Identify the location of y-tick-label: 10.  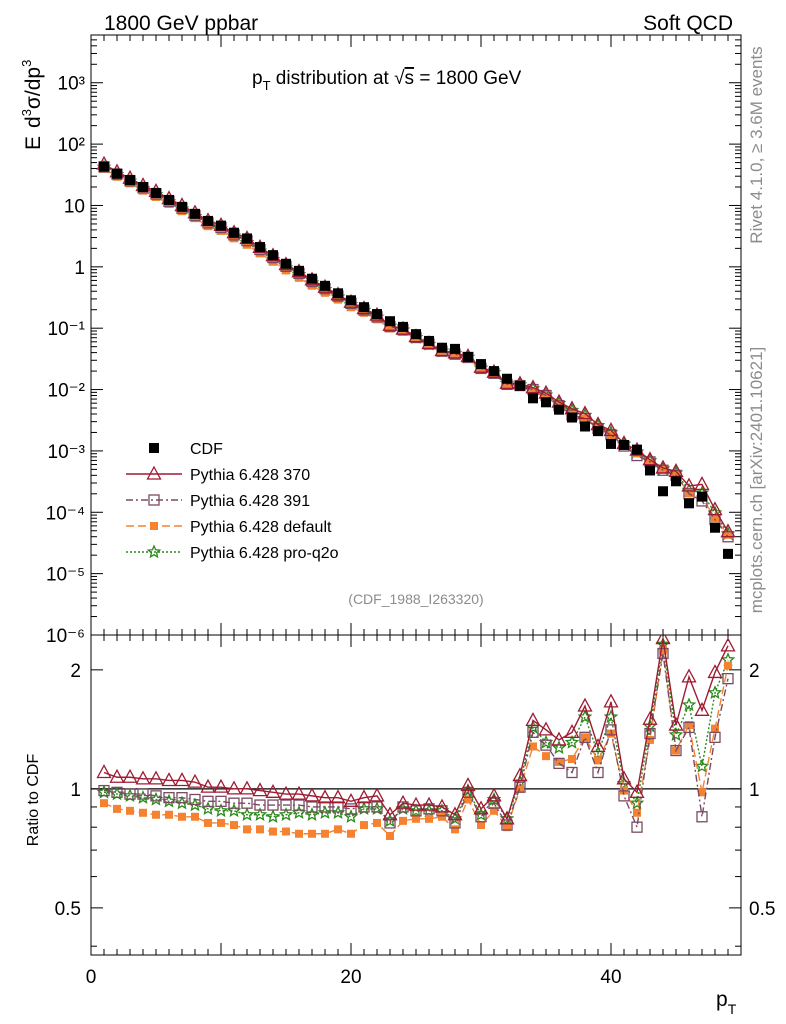
(74, 206).